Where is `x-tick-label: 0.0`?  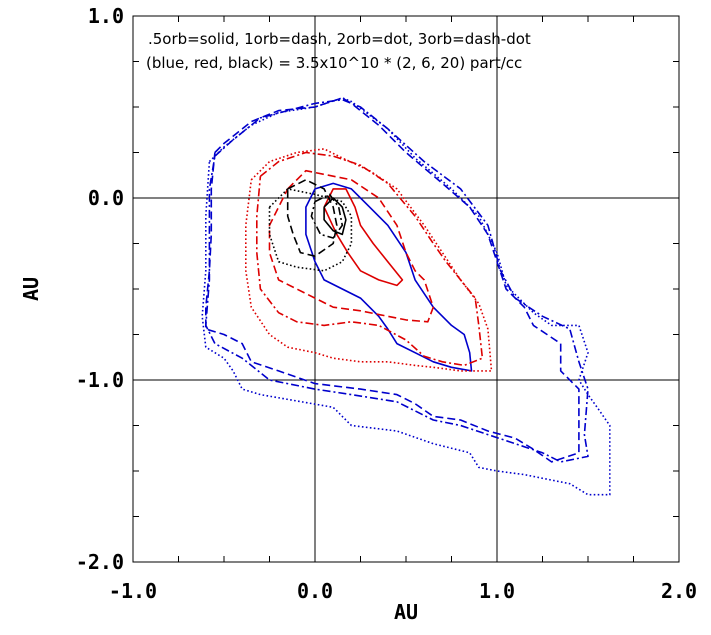 x-tick-label: 0.0 is located at coordinates (315, 591).